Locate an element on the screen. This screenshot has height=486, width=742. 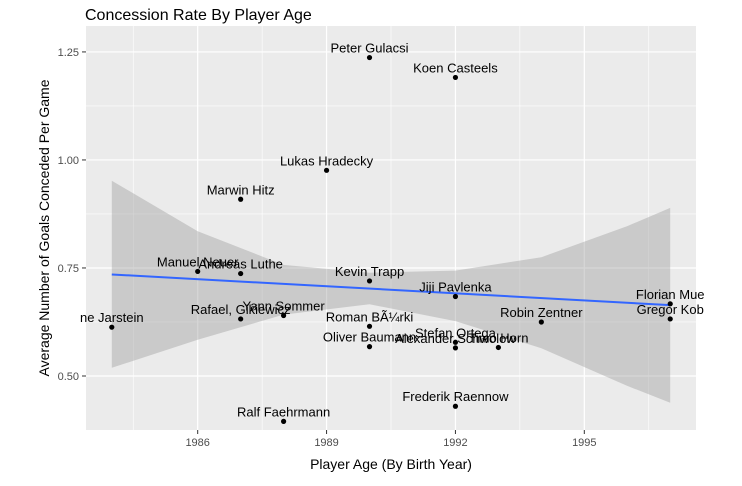
point-label: Andreas Luthe is located at coordinates (240, 264).